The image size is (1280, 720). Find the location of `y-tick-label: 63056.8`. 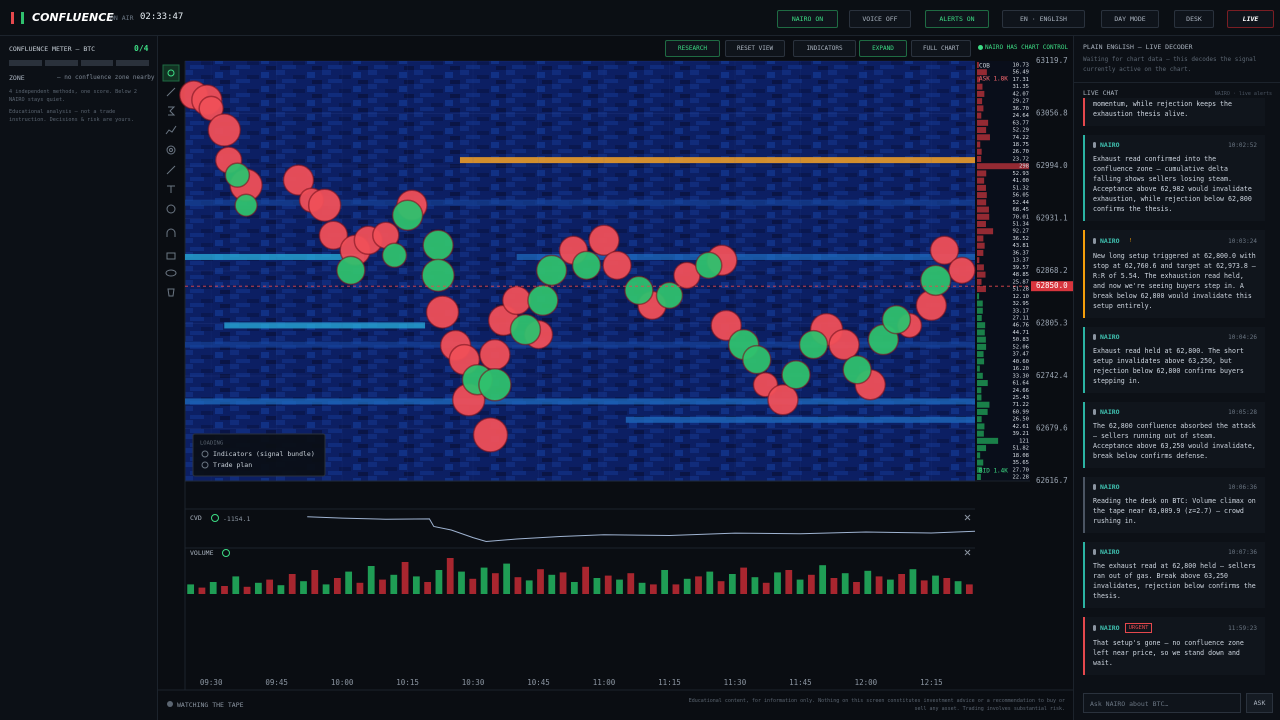

y-tick-label: 63056.8 is located at coordinates (1052, 113).